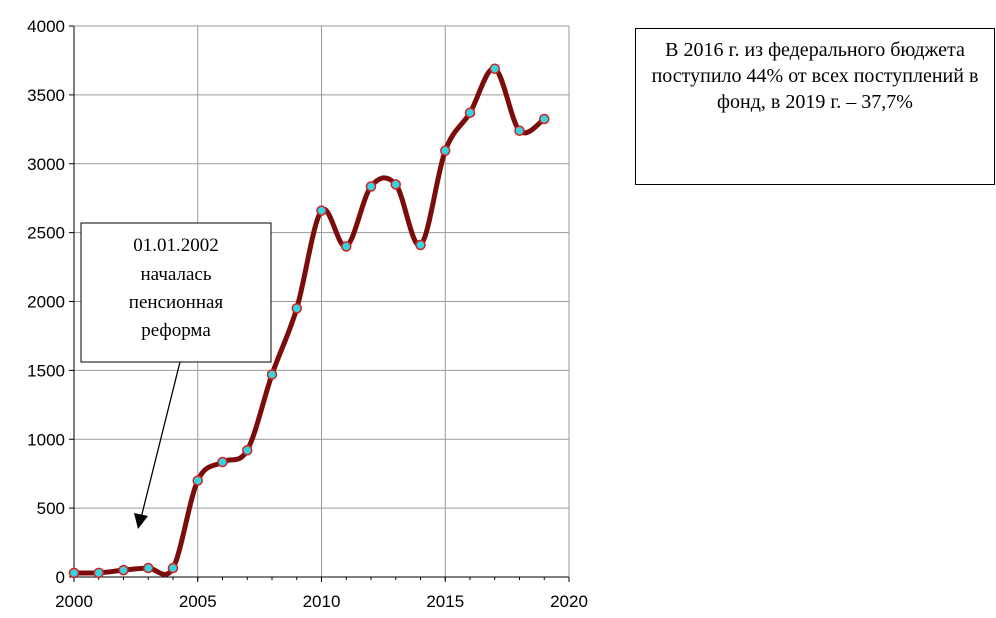 The image size is (996, 618). I want to click on y-tick-label: 0, so click(60, 577).